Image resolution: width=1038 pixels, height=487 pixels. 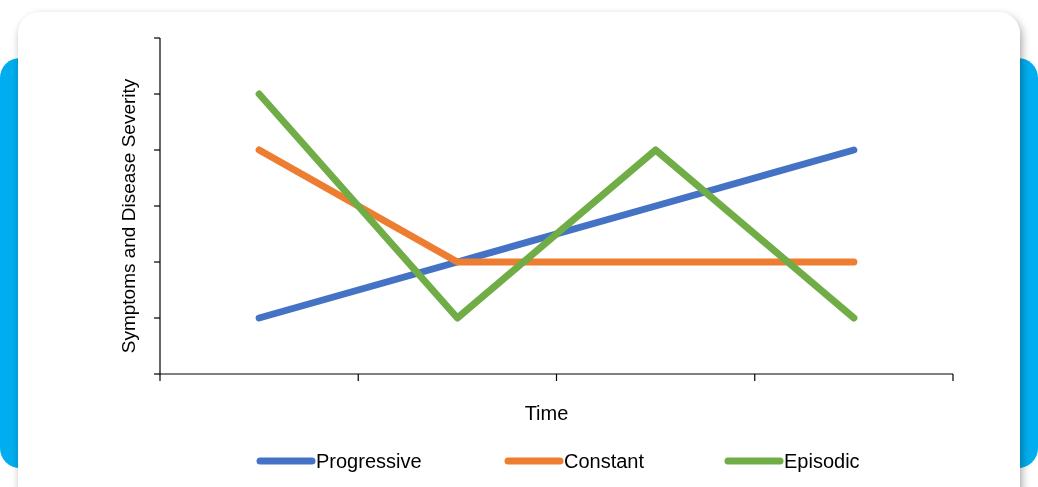 I want to click on legend-label: Episodic, so click(x=822, y=461).